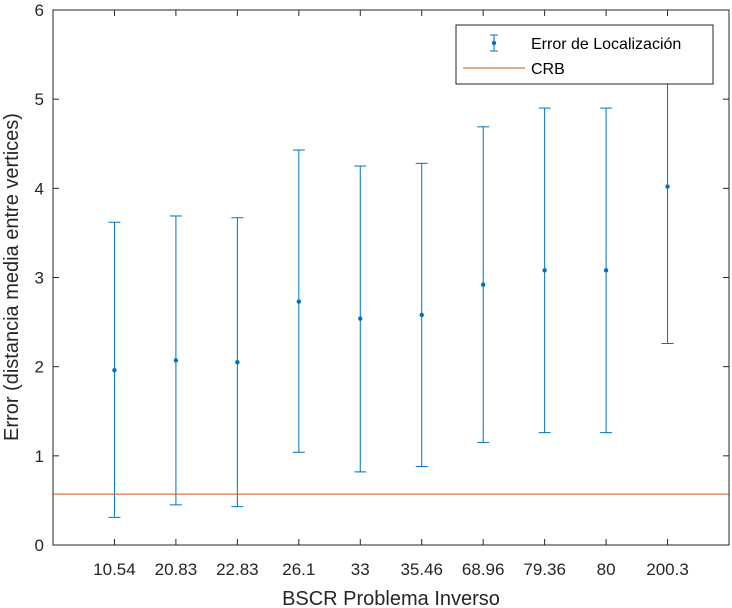 This screenshot has height=608, width=732. I want to click on x-tick-label: 35.46, so click(421, 569).